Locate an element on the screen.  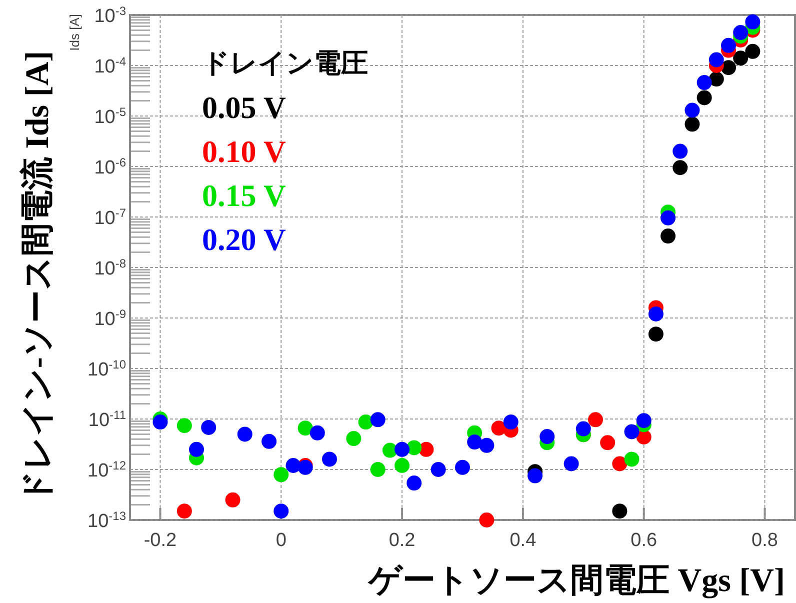
y-tick-label: 10$^{-3}$ is located at coordinates (110, 15).